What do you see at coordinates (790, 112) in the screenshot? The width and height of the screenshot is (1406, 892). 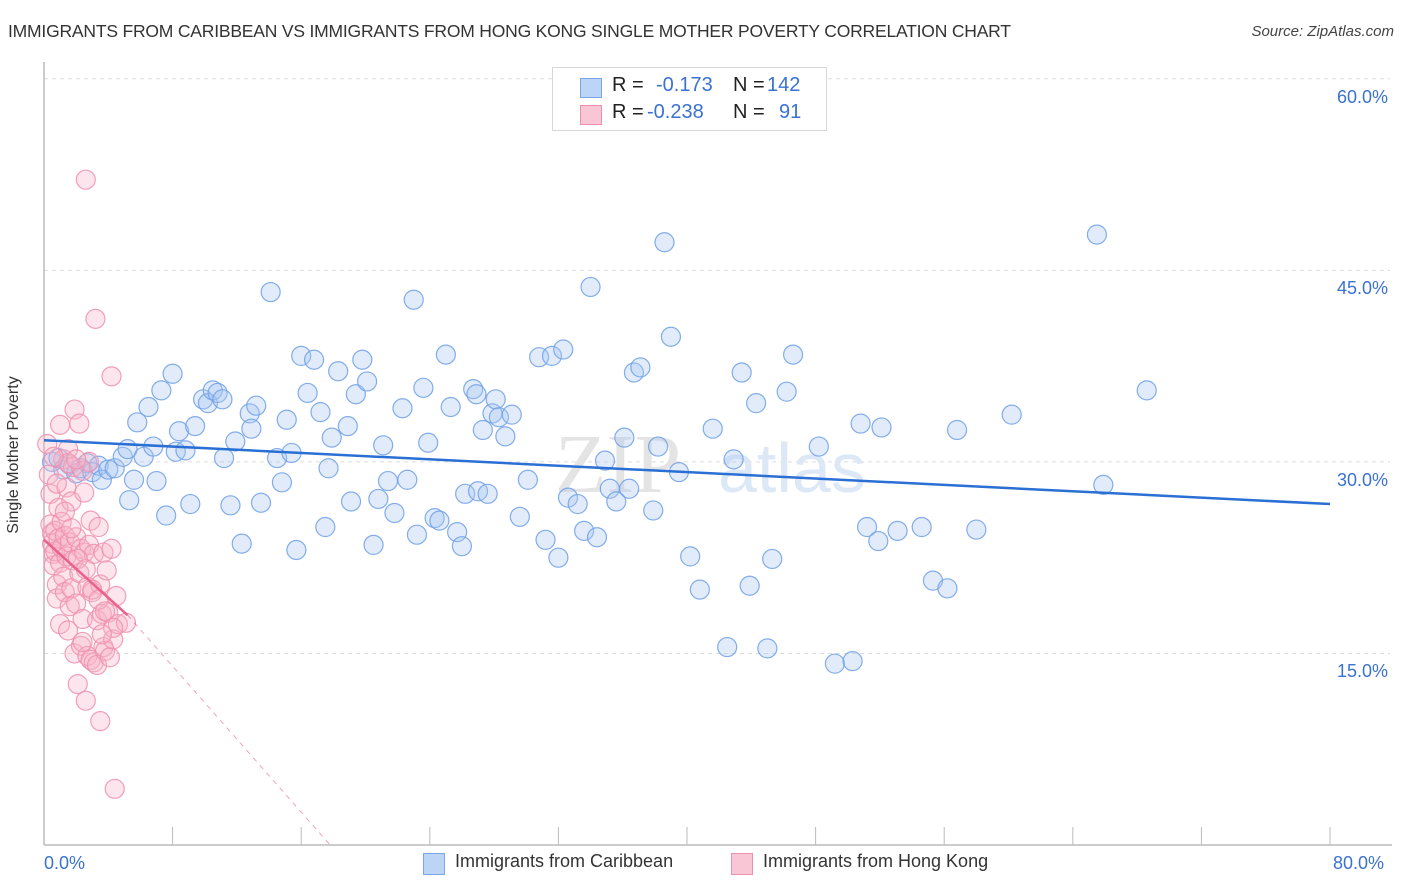 I see `n-value: 91` at bounding box center [790, 112].